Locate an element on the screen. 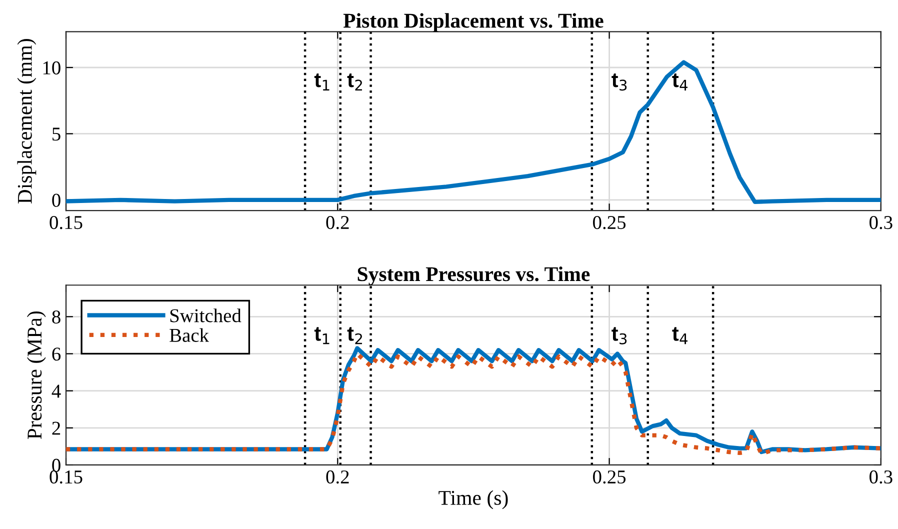  y-tick-label: 6 is located at coordinates (56, 354).